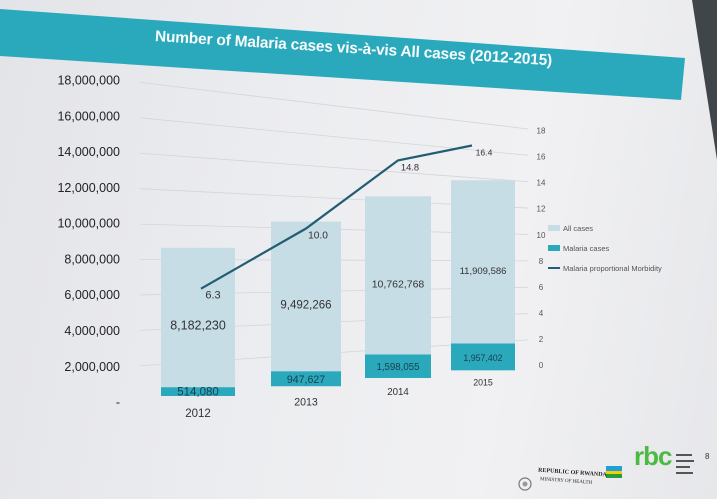 The width and height of the screenshot is (717, 499). Describe the element at coordinates (541, 130) in the screenshot. I see `y-right-tick-label: 18` at that location.